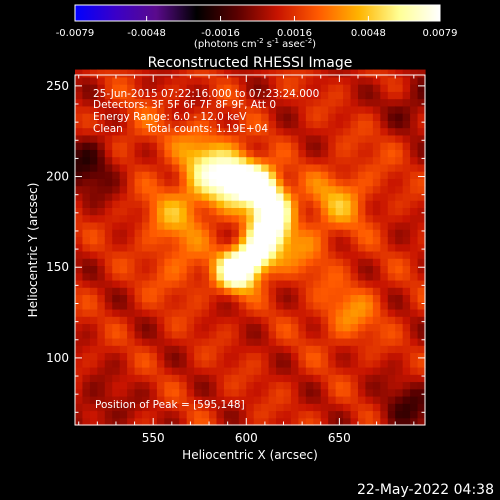 This screenshot has width=500, height=500. What do you see at coordinates (184, 105) in the screenshot?
I see `annotation-detectors: Detectors: 3F 5F 6F 7F 8F 9F, Att 0` at bounding box center [184, 105].